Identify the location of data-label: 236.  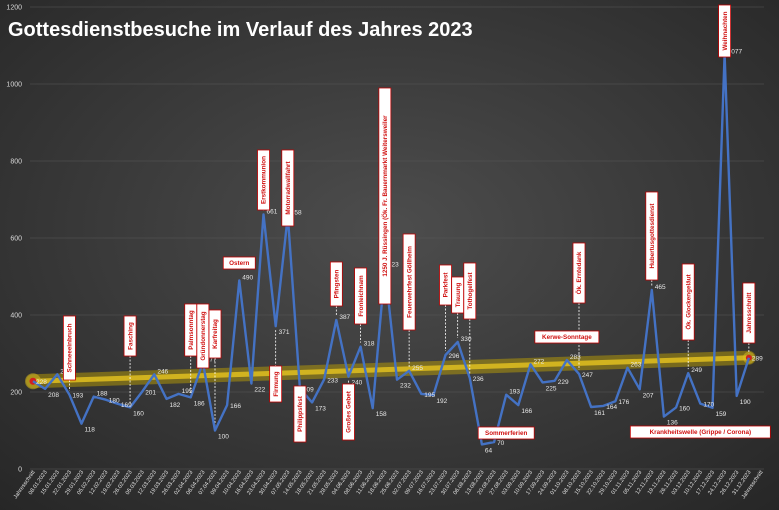
(478, 379).